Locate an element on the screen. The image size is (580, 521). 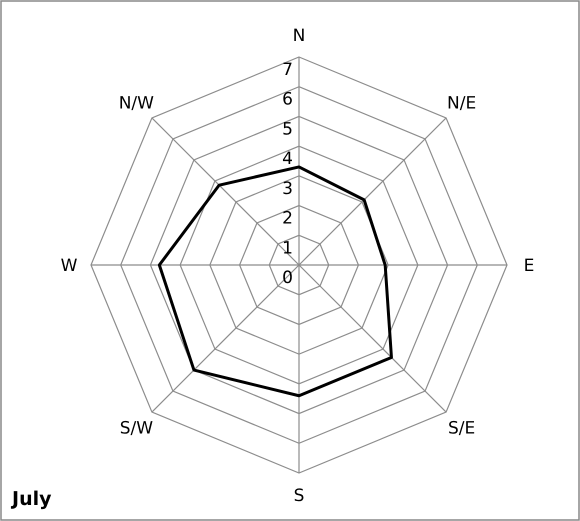
spoke-label: S/W is located at coordinates (137, 428).